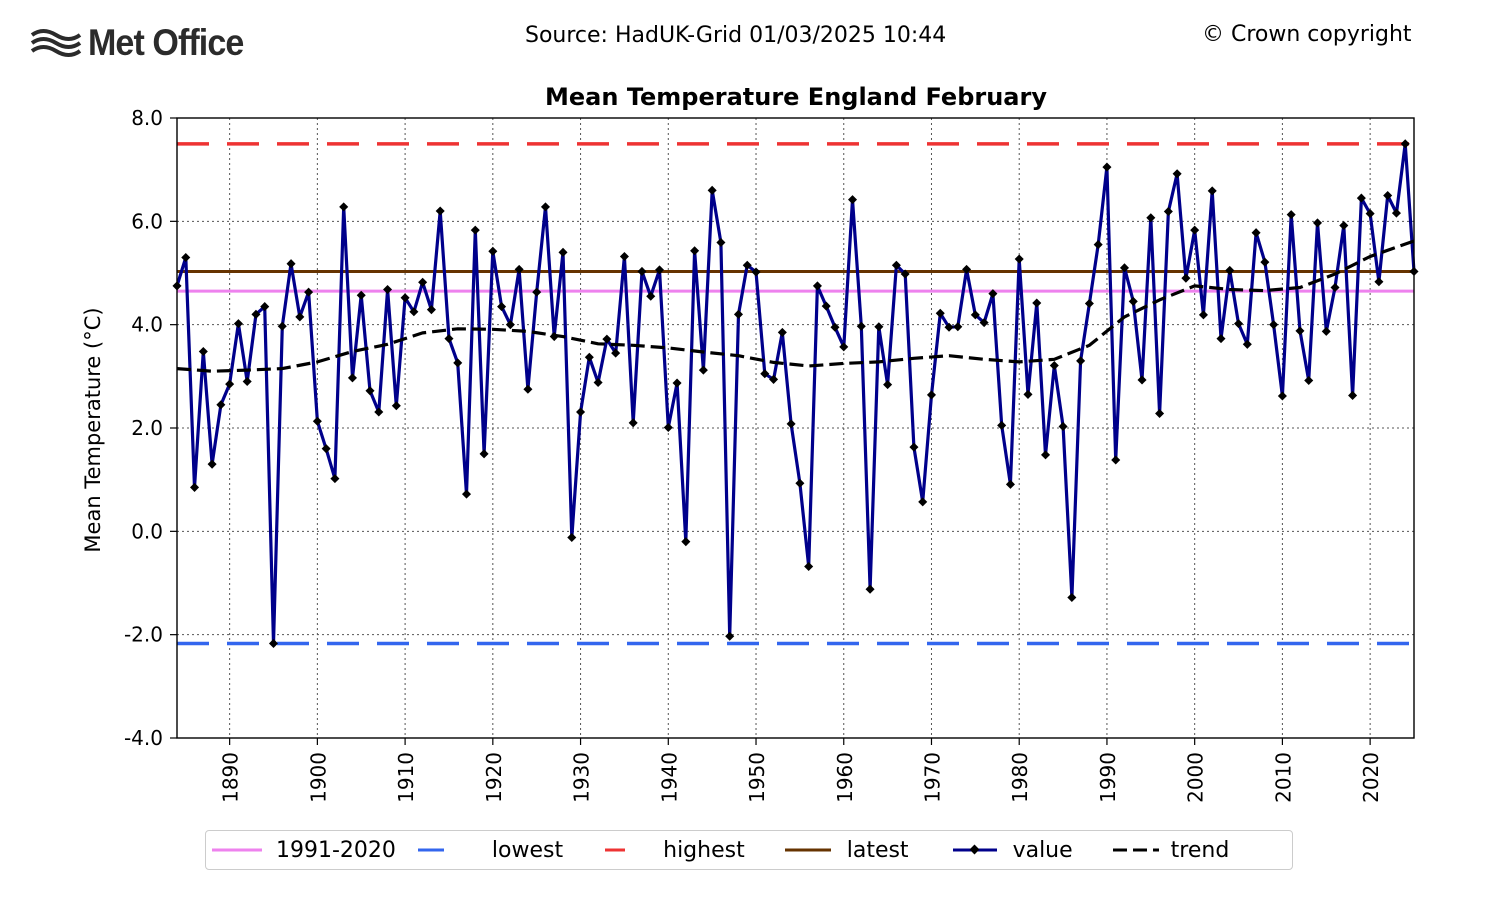 This screenshot has height=900, width=1500. What do you see at coordinates (669, 777) in the screenshot?
I see `x-tick-label: 1940` at bounding box center [669, 777].